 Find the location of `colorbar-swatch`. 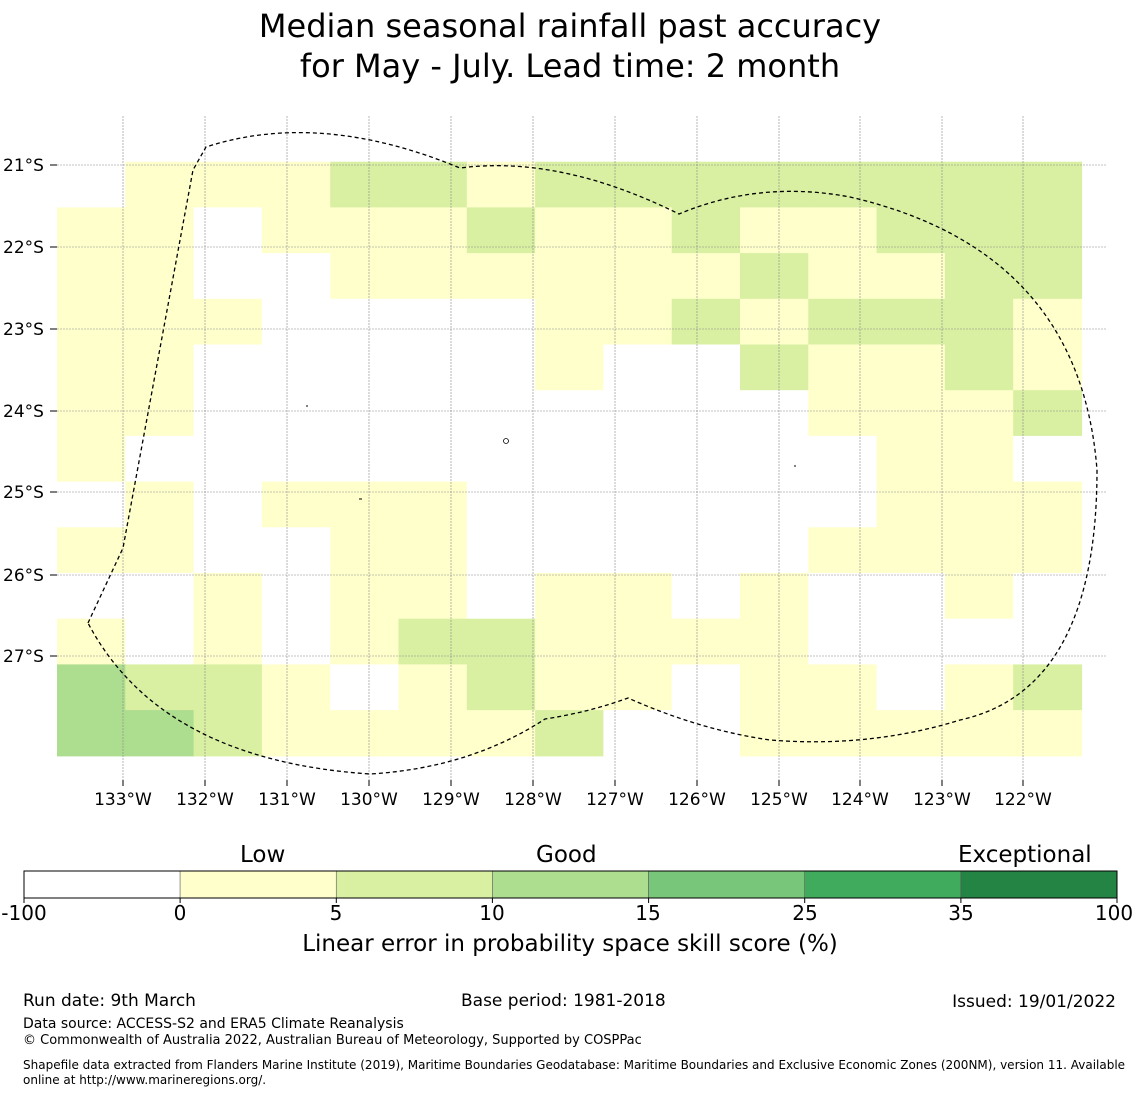

colorbar-swatch is located at coordinates (883, 884).